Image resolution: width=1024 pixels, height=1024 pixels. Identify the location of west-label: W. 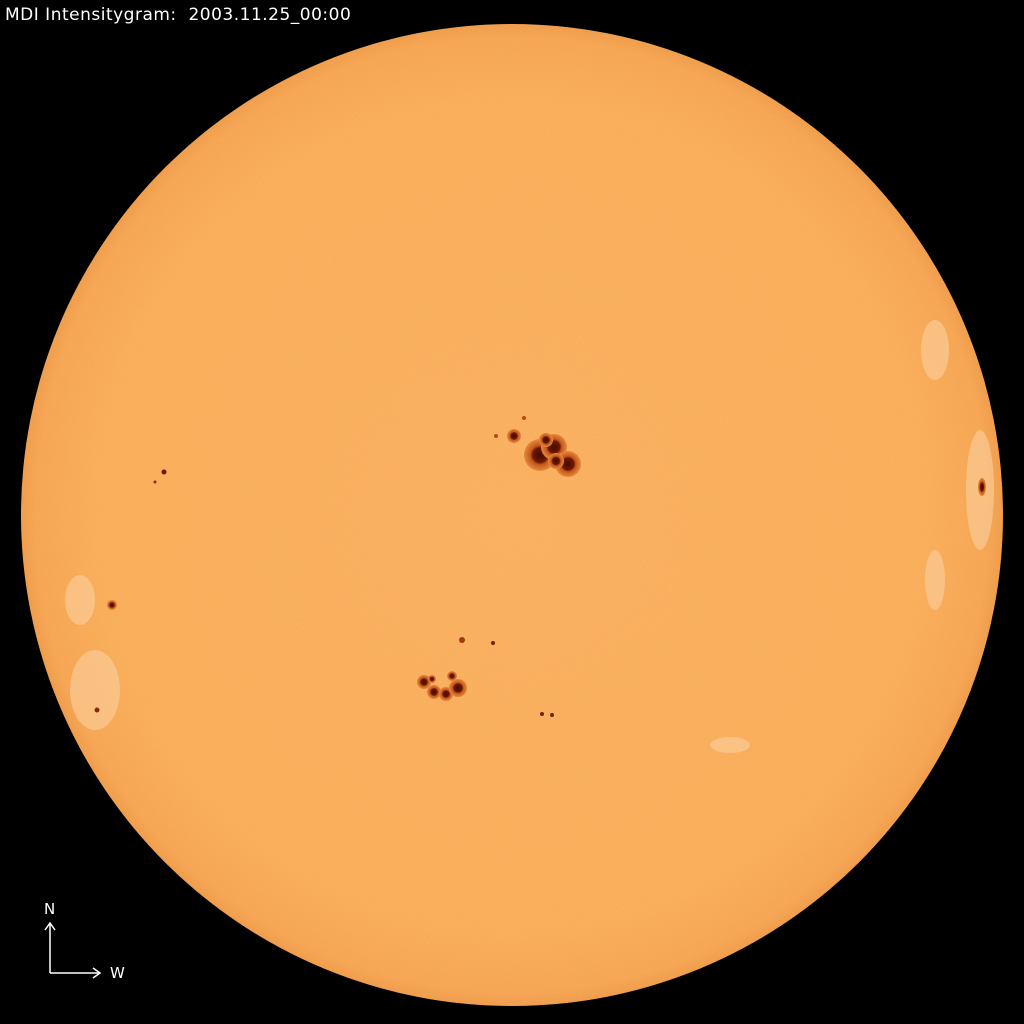
(117, 973).